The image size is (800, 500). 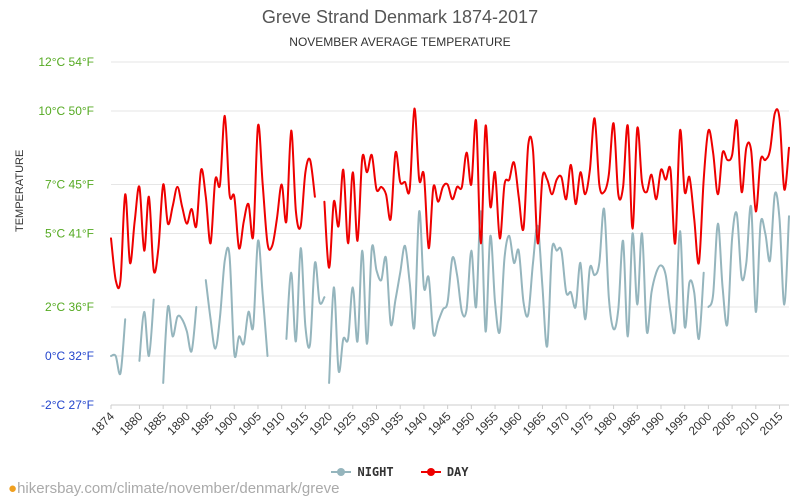 I want to click on x-tick-label: 1890, so click(x=178, y=423).